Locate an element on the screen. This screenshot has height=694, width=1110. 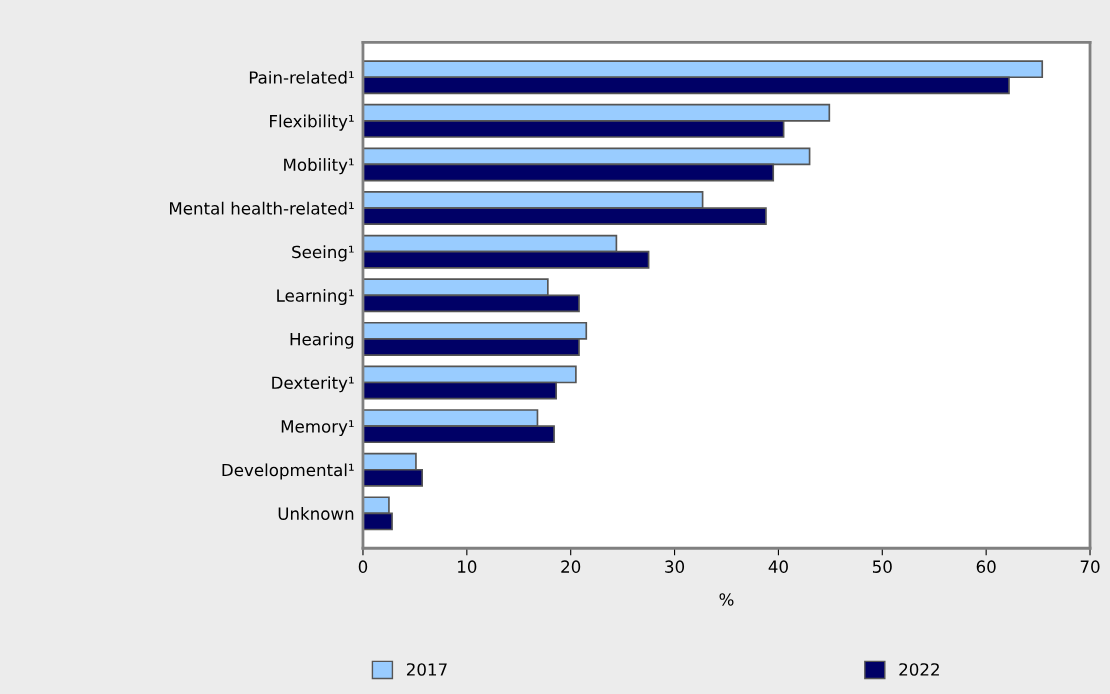
y-tick-label: Pain-related¹ is located at coordinates (301, 77).